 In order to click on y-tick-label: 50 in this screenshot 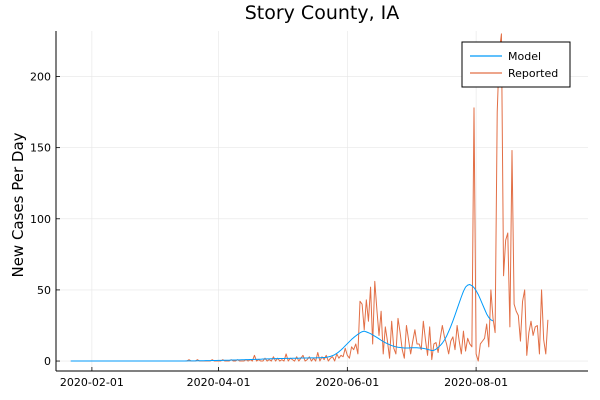, I will do `click(44, 290)`.